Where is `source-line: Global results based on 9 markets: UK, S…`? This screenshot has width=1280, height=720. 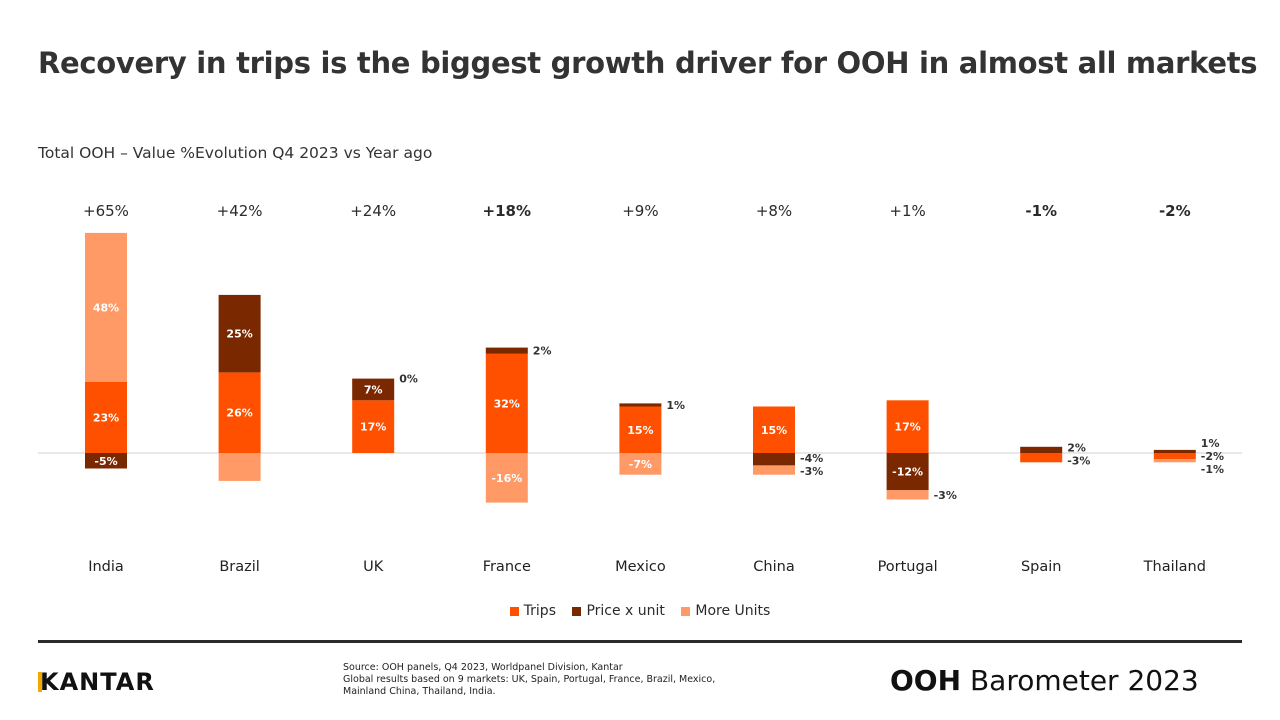
source-line: Global results based on 9 markets: UK, S… is located at coordinates (529, 679).